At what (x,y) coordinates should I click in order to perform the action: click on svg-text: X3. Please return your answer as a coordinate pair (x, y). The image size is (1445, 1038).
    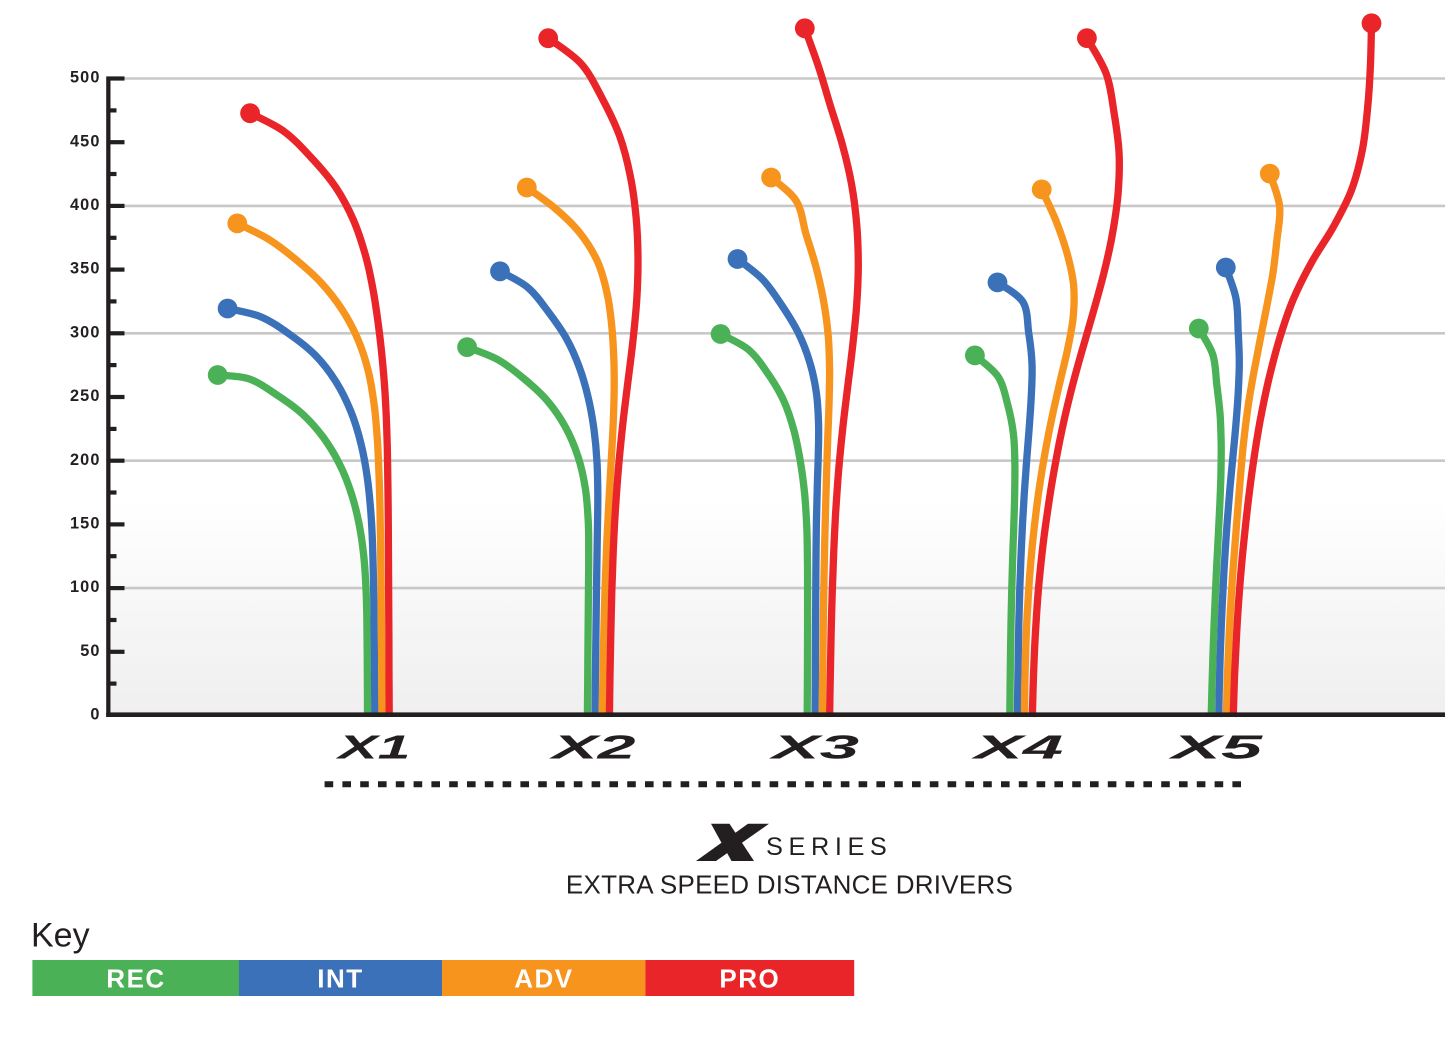
    Looking at the image, I should click on (813, 746).